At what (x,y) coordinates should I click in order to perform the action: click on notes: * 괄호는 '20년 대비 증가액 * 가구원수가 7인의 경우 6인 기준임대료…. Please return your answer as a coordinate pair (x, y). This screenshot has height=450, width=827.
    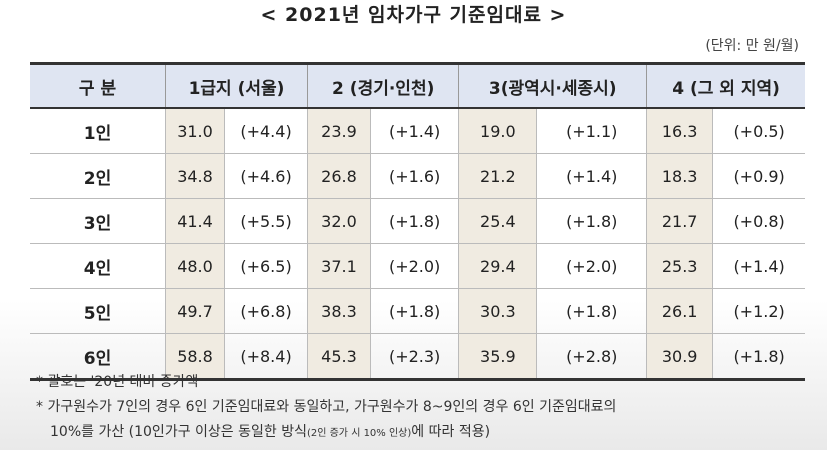
    Looking at the image, I should click on (326, 408).